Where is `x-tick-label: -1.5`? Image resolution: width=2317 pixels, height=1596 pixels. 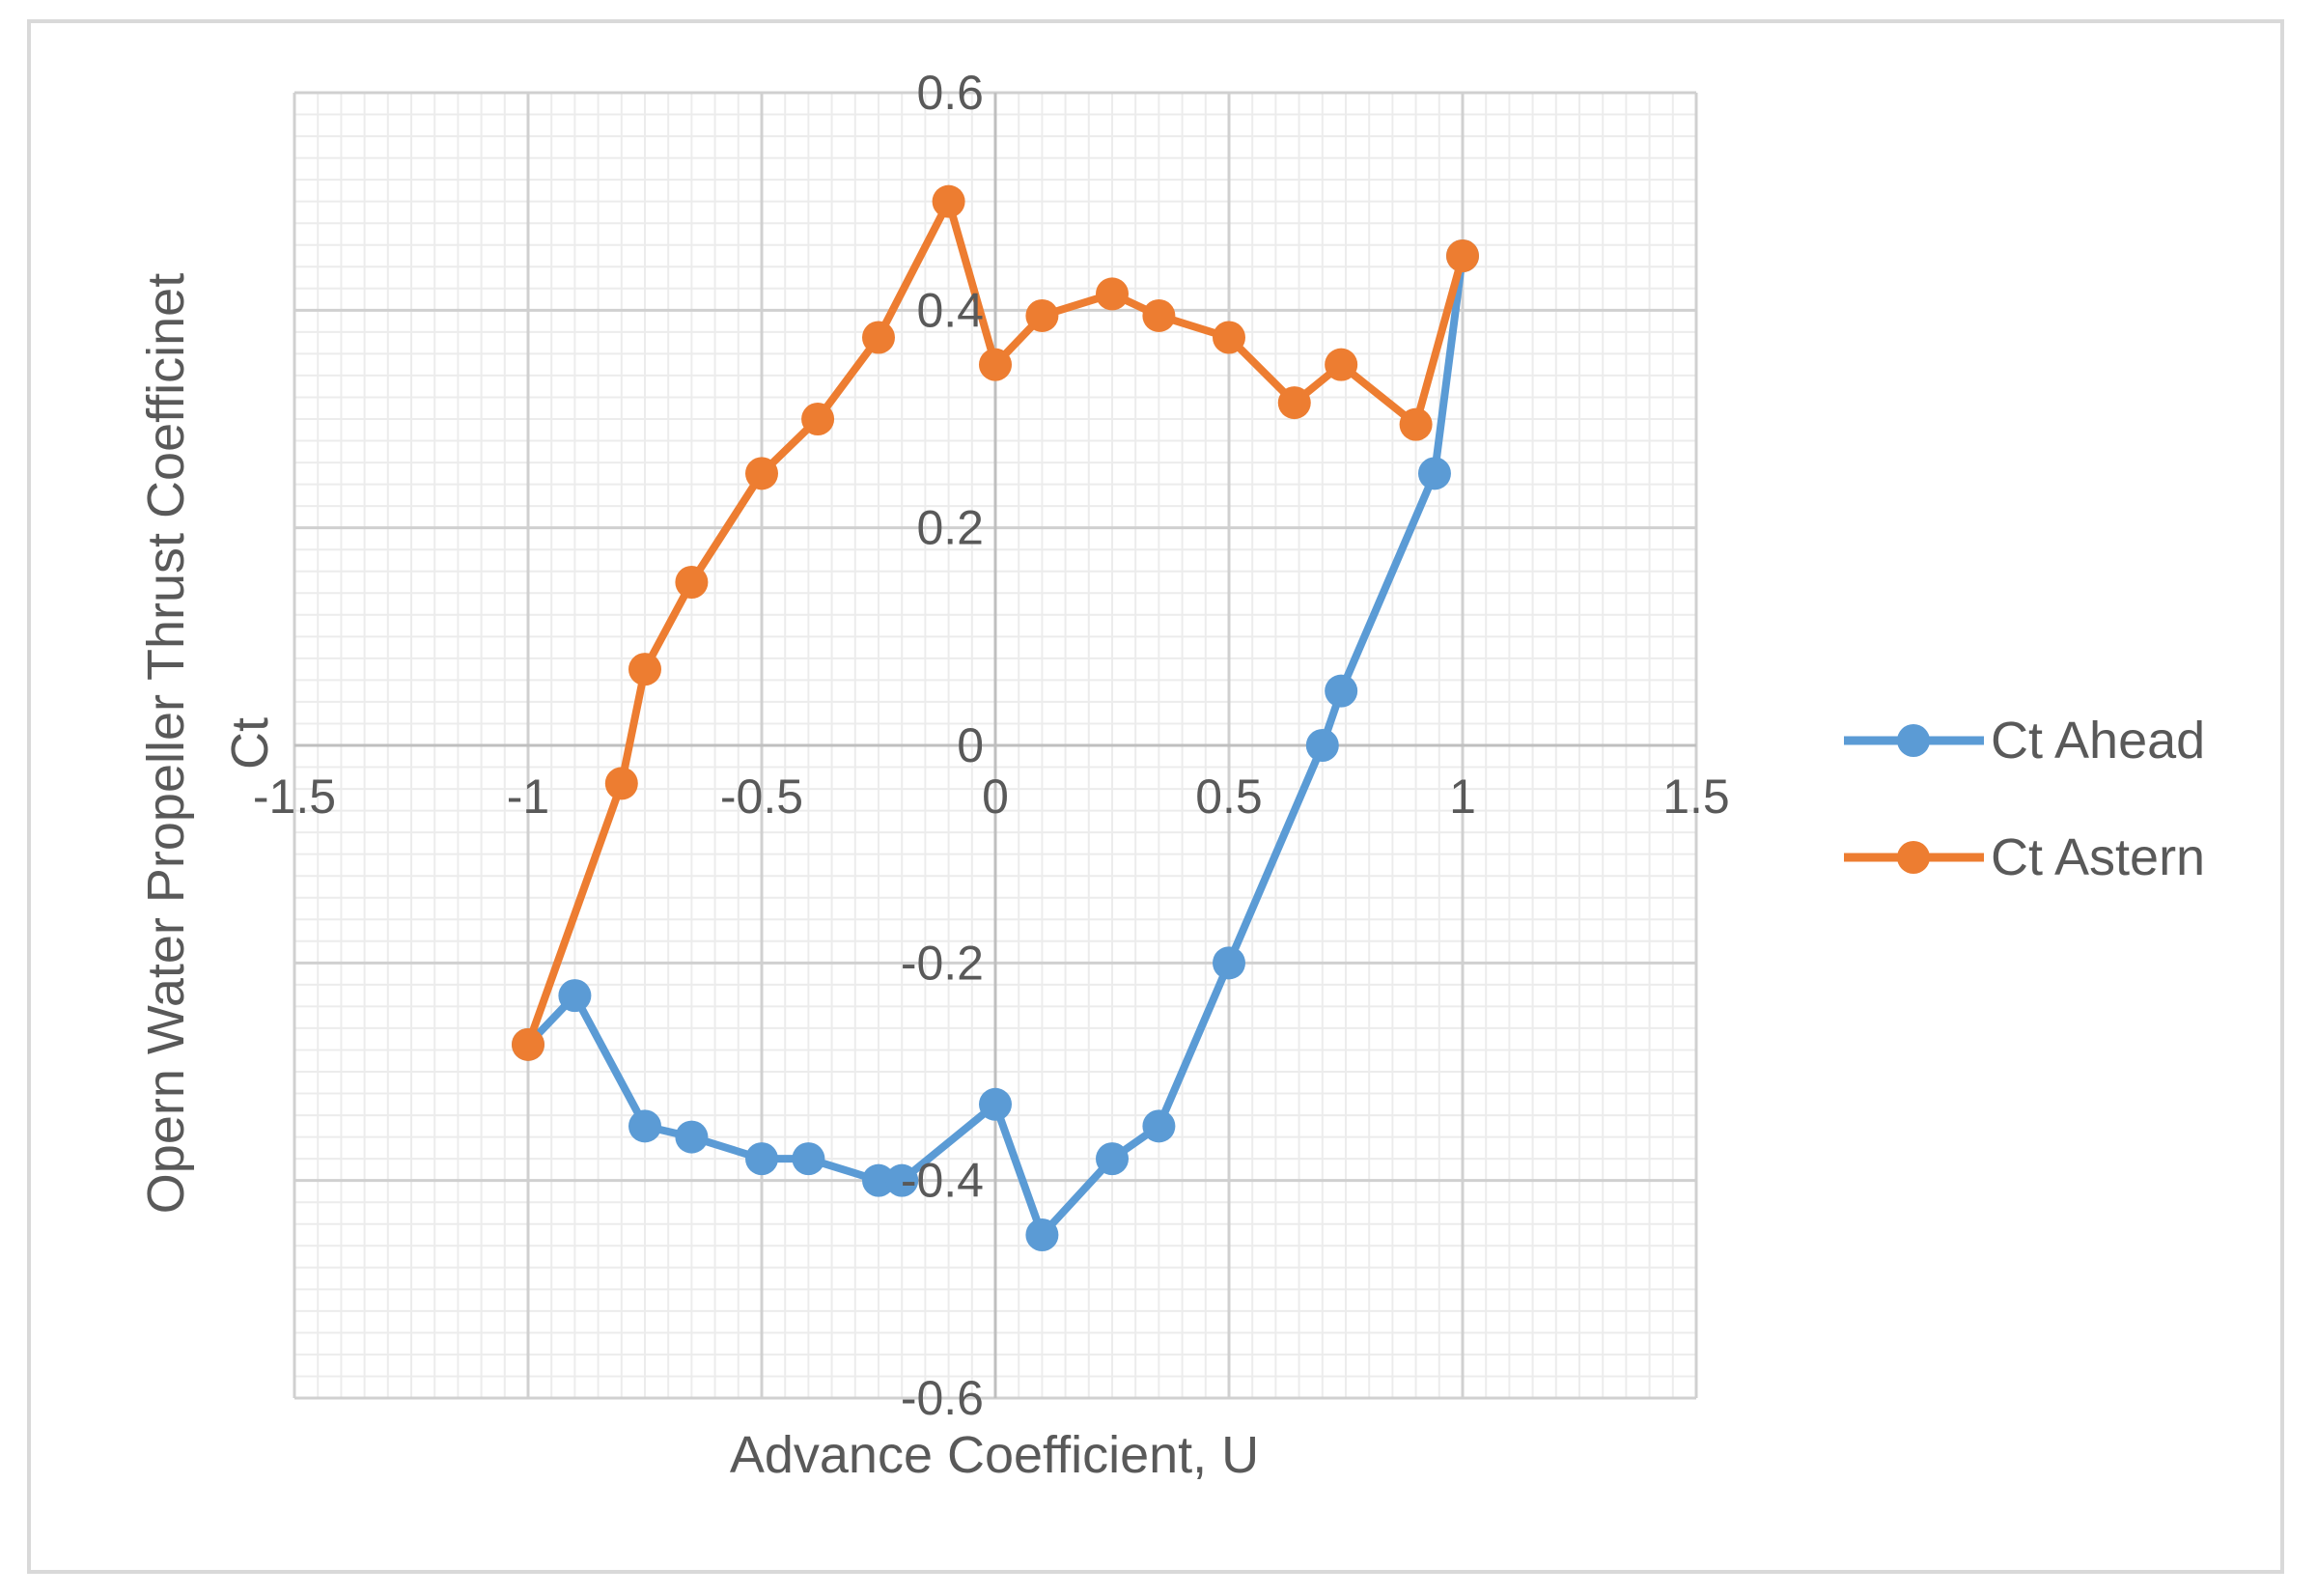
x-tick-label: -1.5 is located at coordinates (294, 797).